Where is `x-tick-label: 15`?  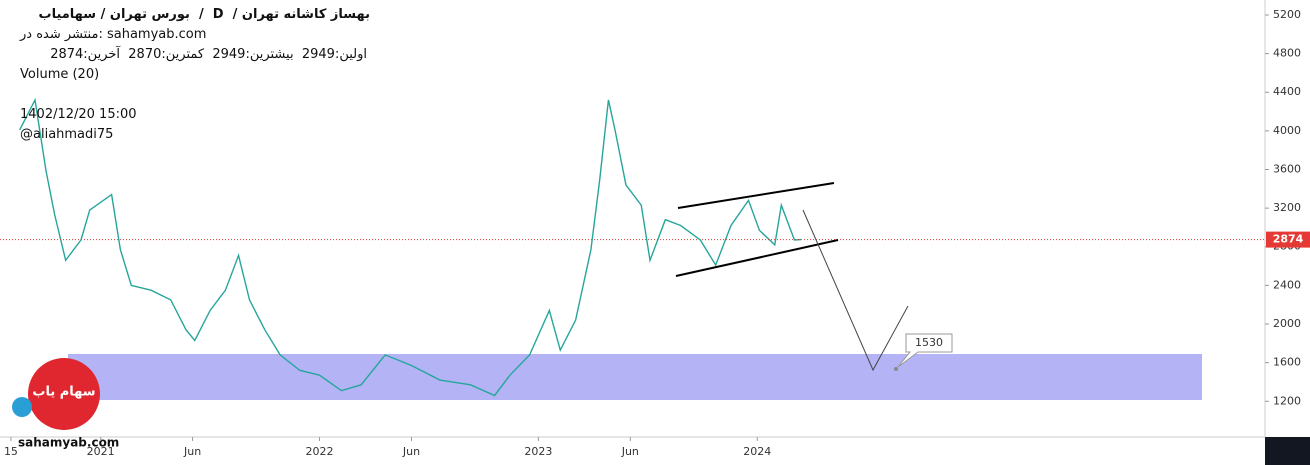 x-tick-label: 15 is located at coordinates (11, 451).